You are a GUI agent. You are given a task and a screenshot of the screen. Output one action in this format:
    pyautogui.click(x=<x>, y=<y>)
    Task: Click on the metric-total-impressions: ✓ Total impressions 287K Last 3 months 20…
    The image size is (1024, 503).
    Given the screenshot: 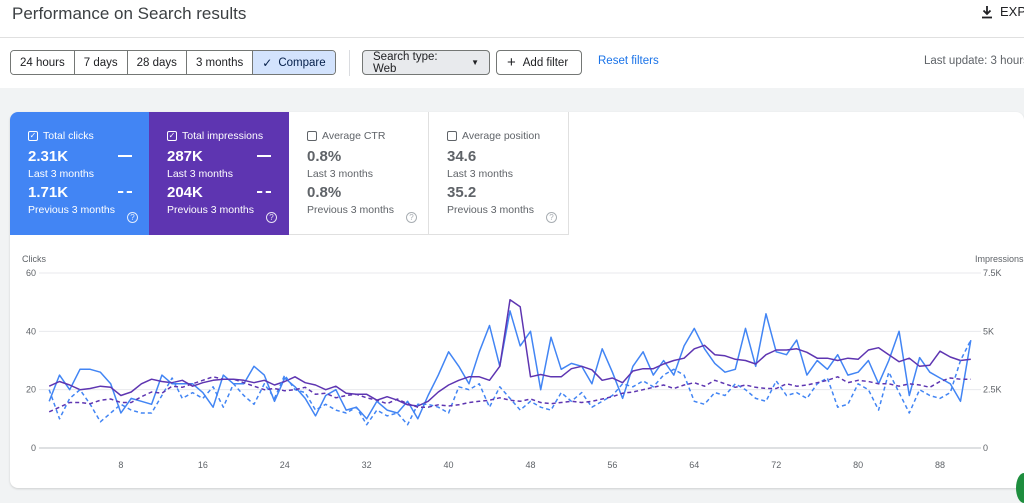 What is the action you would take?
    pyautogui.click(x=219, y=173)
    